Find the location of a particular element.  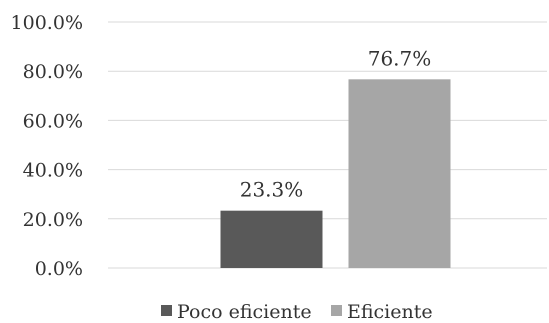

legend-label: Poco eficiente is located at coordinates (244, 312).